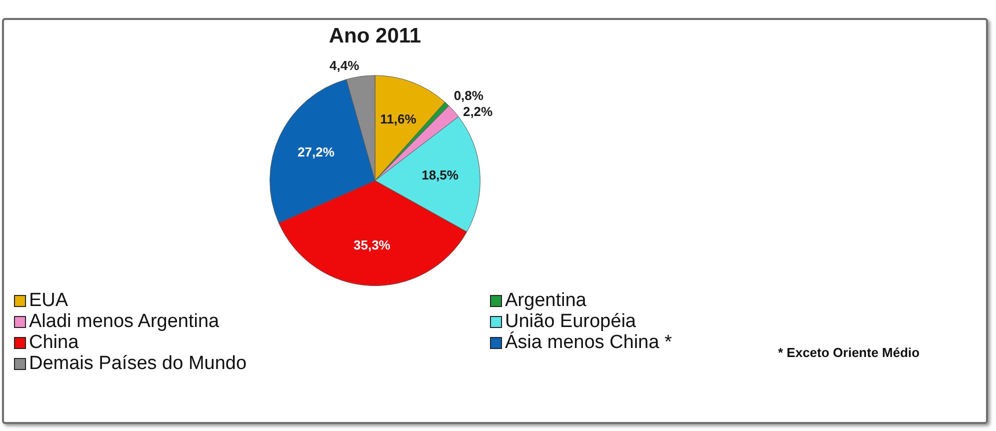  I want to click on data-label: 11,6%, so click(398, 118).